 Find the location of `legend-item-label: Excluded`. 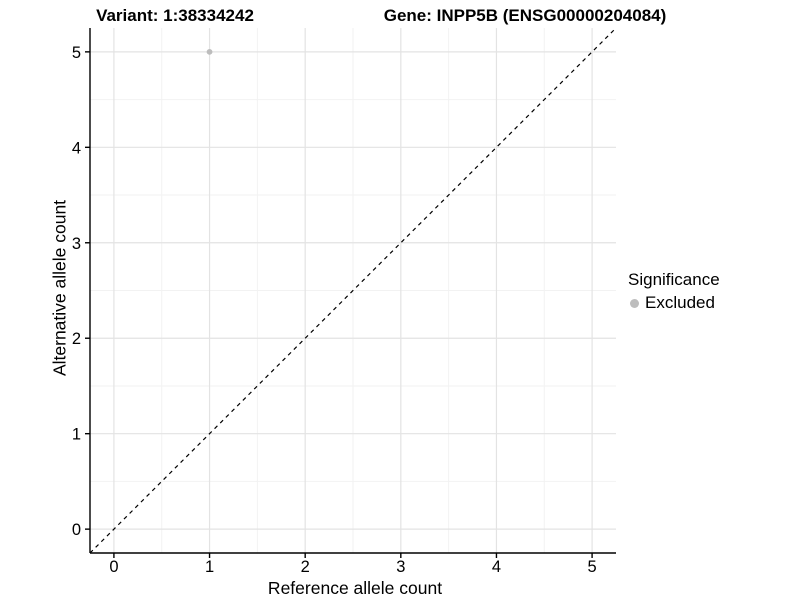

legend-item-label: Excluded is located at coordinates (680, 302).